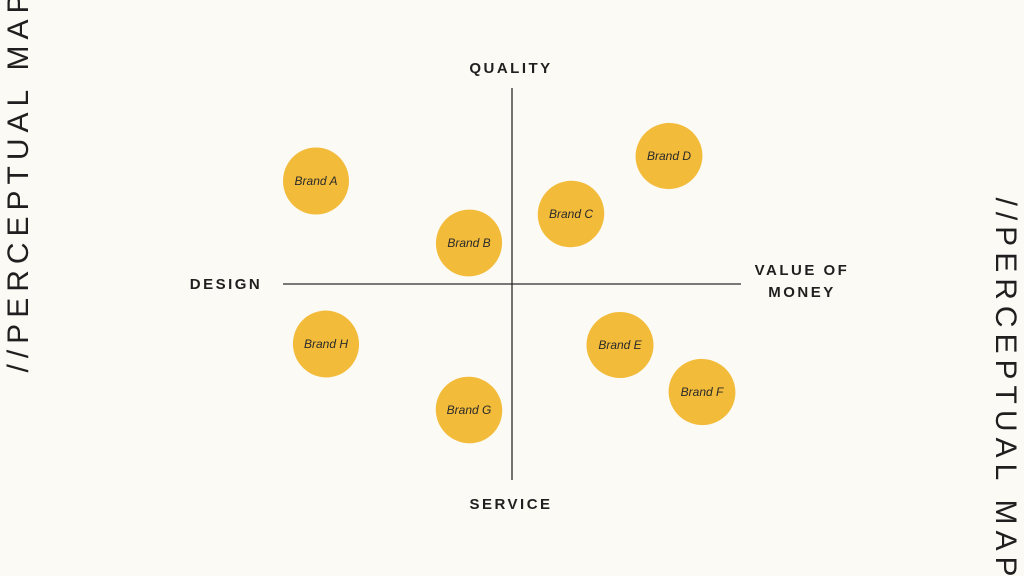 The image size is (1024, 576). I want to click on brand-blob: Brand E, so click(620, 345).